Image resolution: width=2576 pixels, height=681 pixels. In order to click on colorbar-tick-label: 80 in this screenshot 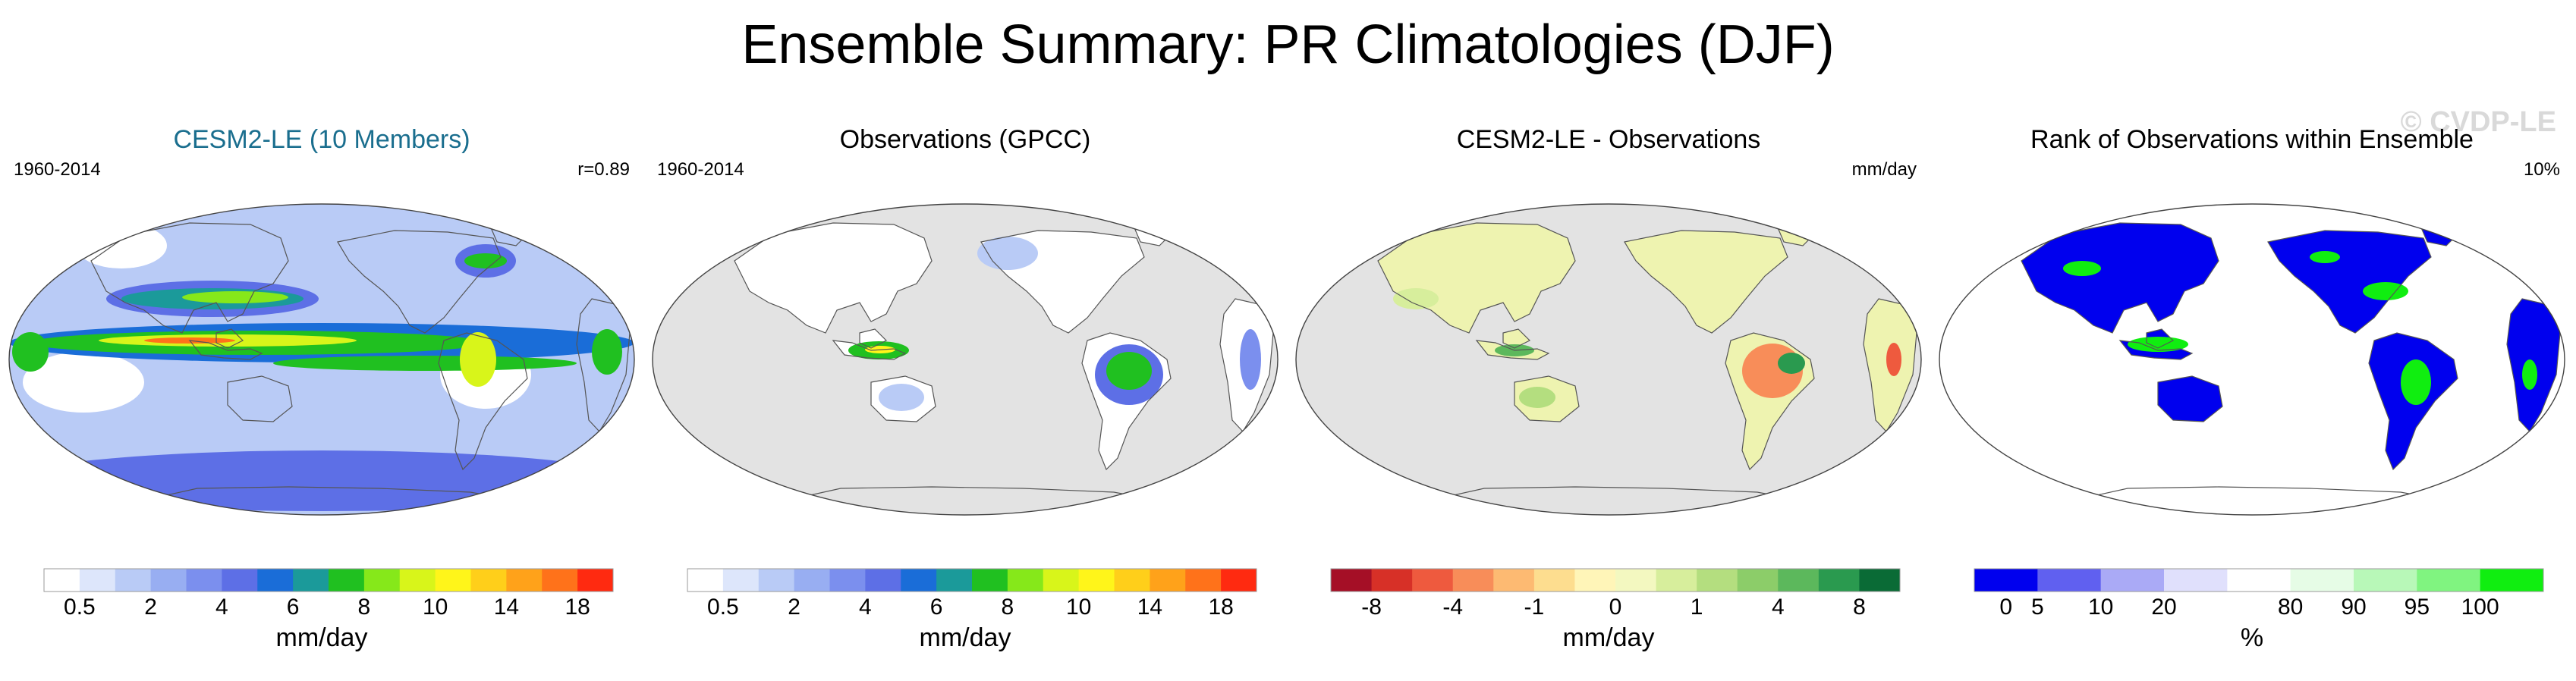, I will do `click(2290, 607)`.